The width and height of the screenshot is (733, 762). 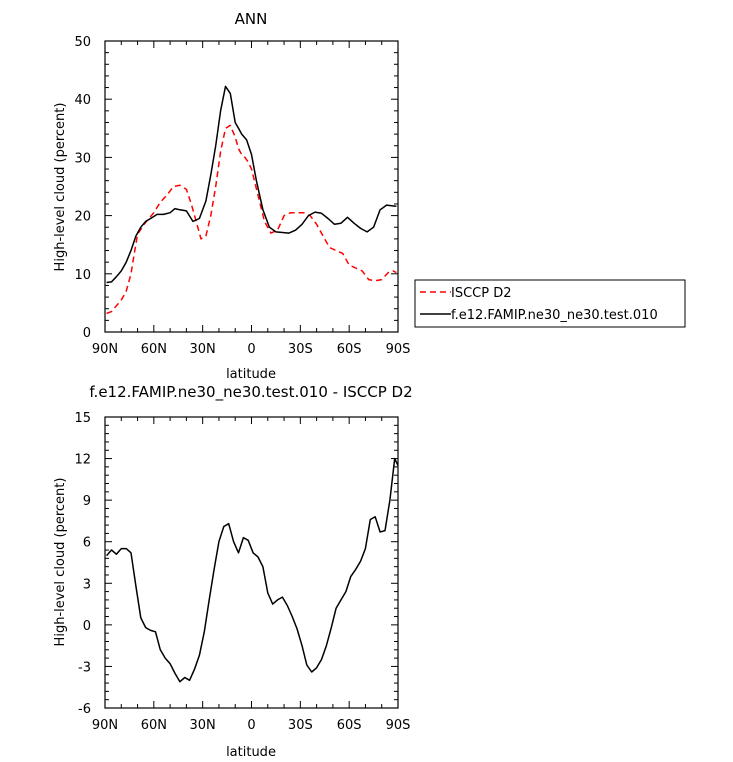 What do you see at coordinates (252, 570) in the screenshot?
I see `bottom-series-line-difference` at bounding box center [252, 570].